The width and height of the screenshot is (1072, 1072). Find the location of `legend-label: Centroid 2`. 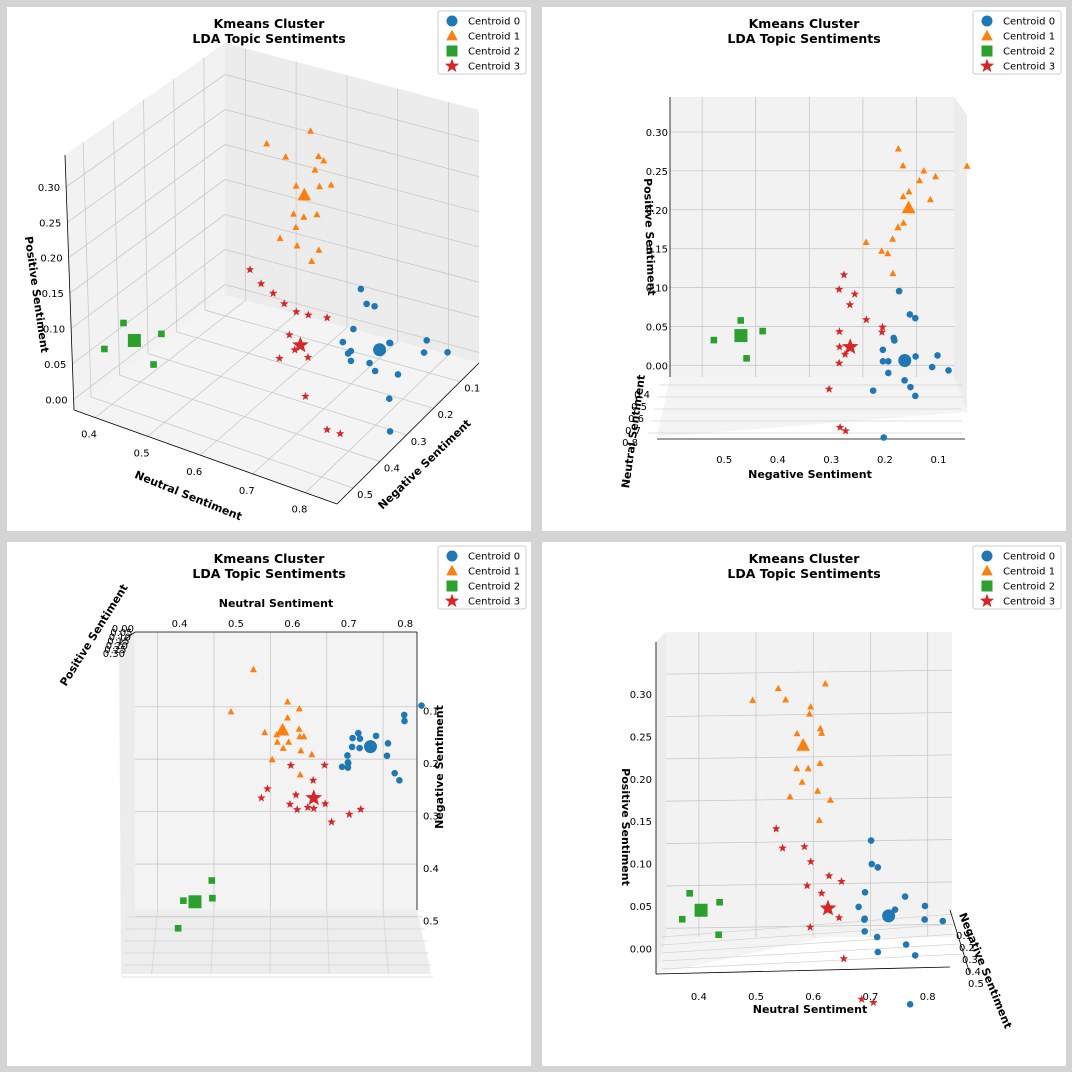

legend-label: Centroid 2 is located at coordinates (1029, 587).